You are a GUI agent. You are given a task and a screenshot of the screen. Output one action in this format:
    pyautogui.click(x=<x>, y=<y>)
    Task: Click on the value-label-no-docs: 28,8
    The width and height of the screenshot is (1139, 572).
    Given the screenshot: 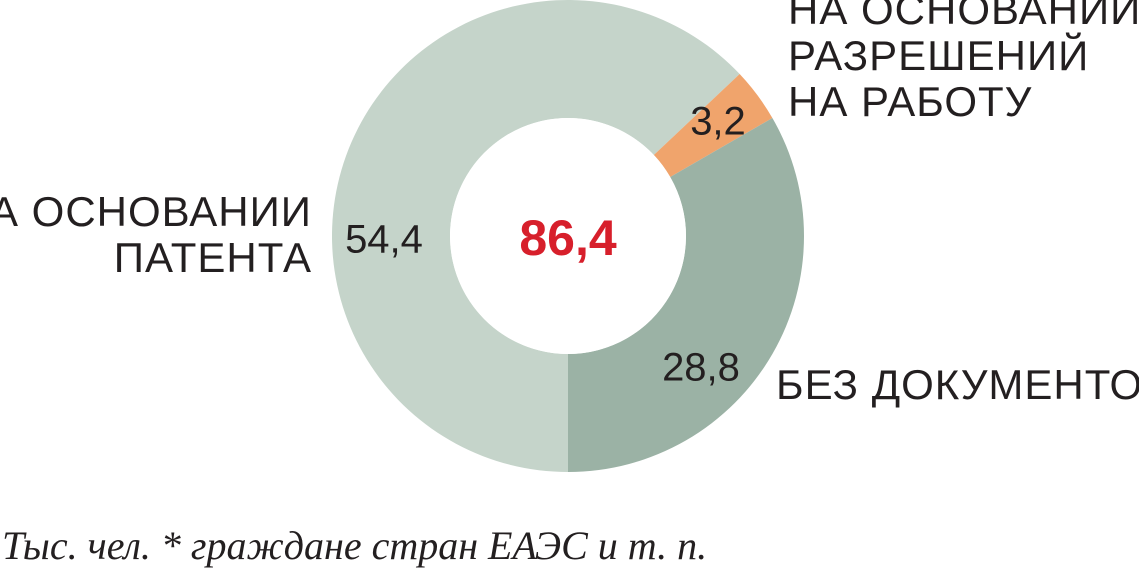 What is the action you would take?
    pyautogui.click(x=701, y=368)
    